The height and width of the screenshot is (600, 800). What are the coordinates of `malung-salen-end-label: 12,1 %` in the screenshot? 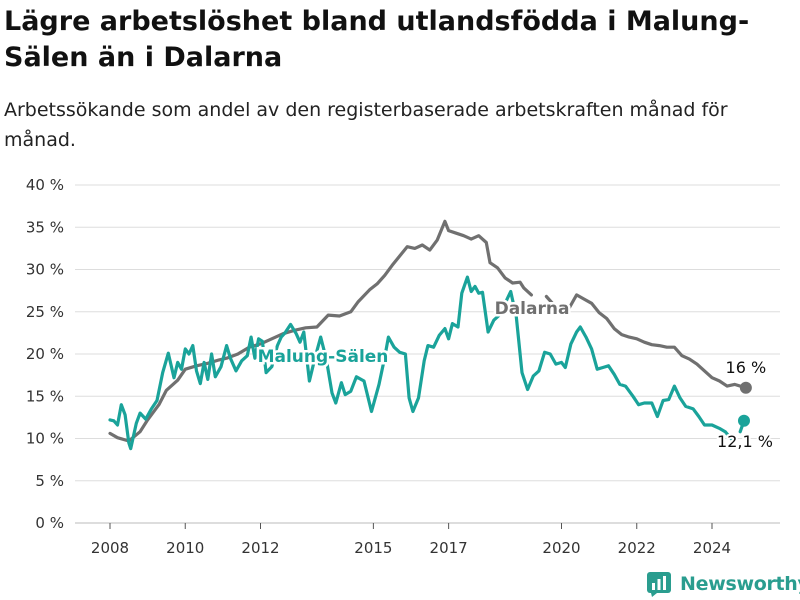 It's located at (745, 441).